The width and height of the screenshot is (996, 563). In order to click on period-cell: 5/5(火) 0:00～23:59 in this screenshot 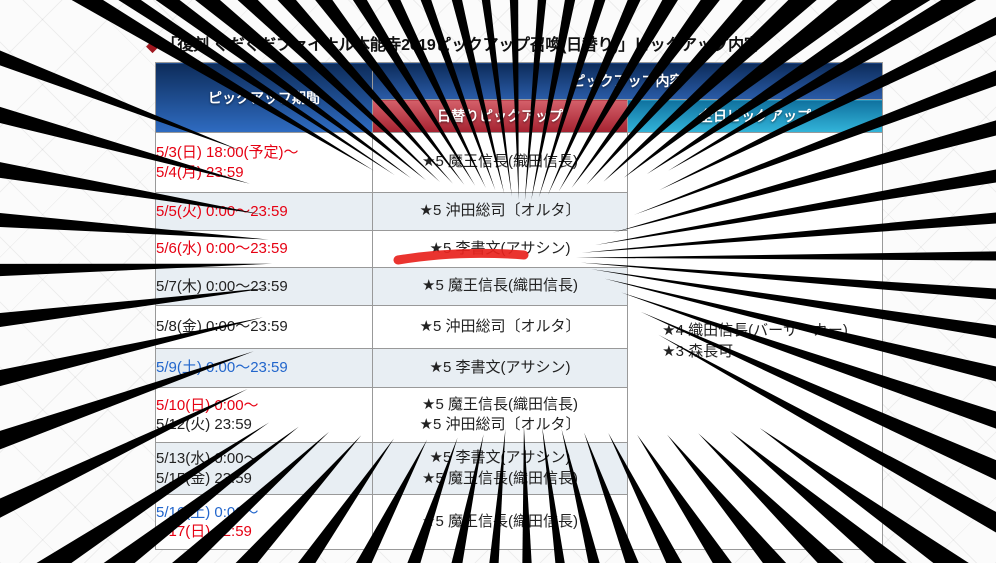, I will do `click(264, 211)`.